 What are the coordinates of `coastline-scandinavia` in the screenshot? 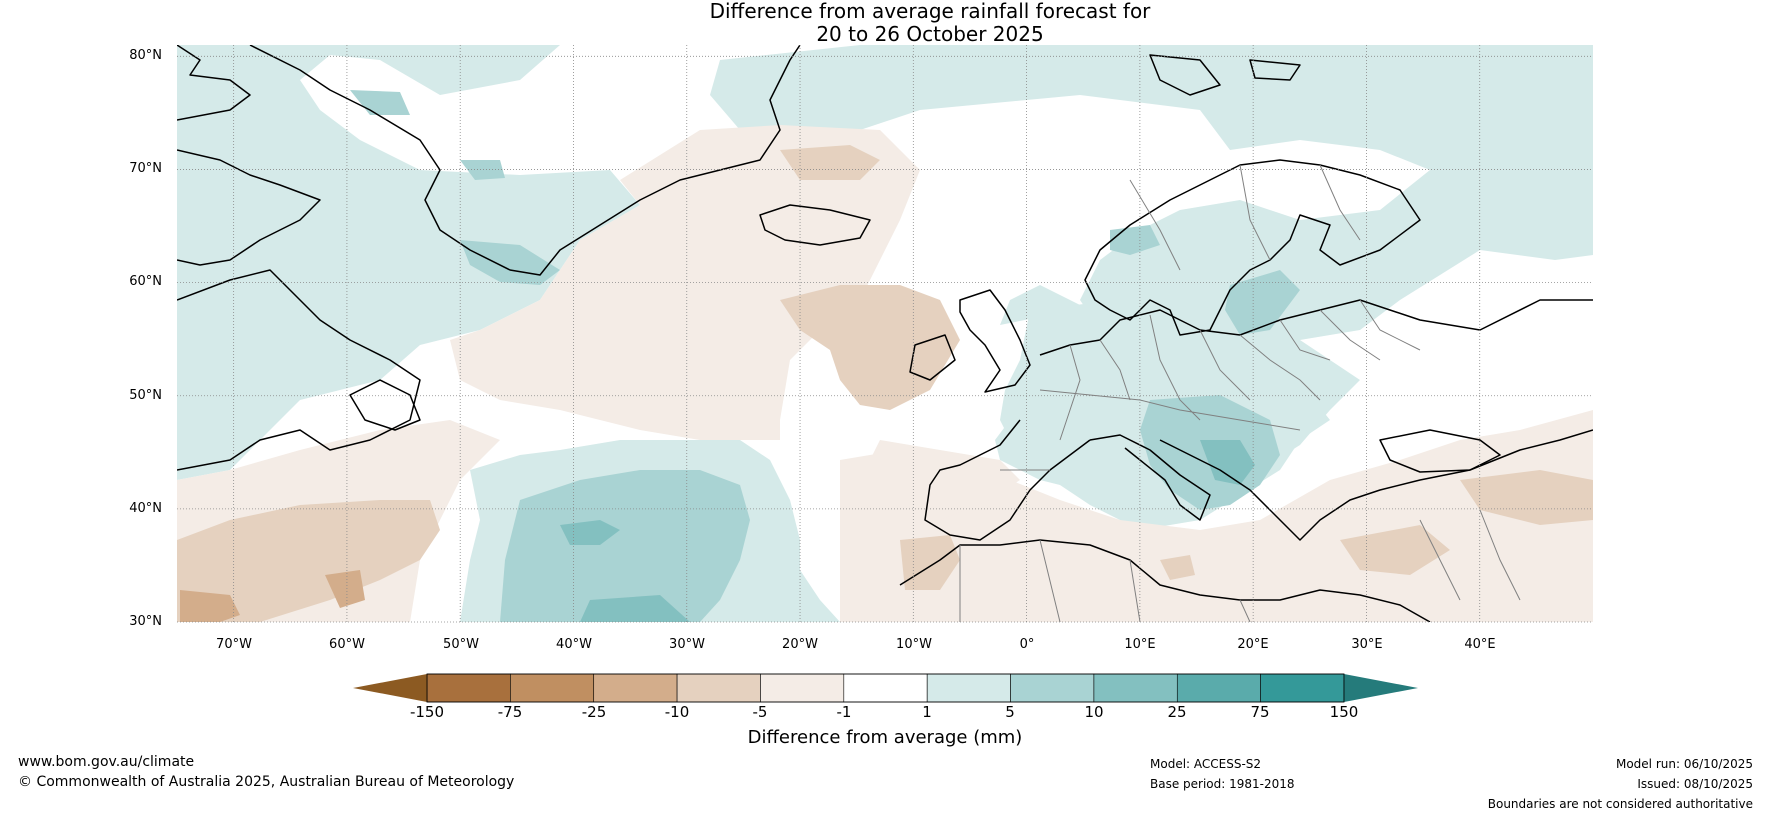 It's located at (1252, 247).